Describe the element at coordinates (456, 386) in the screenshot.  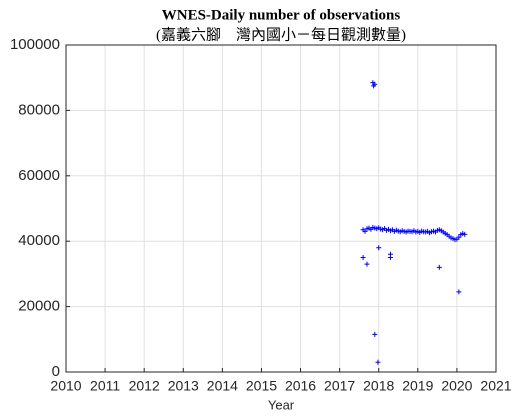
I see `x-tick-label: 2020` at that location.